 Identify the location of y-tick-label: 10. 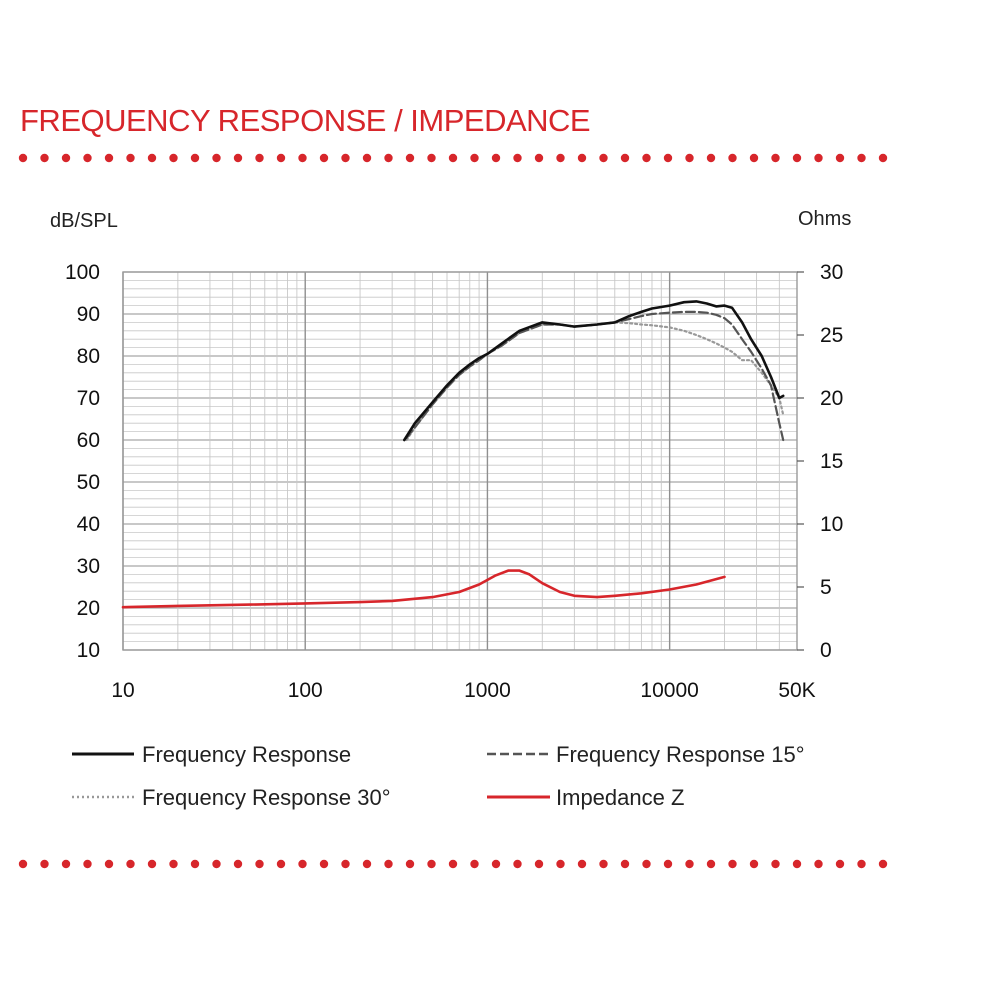
(88, 650).